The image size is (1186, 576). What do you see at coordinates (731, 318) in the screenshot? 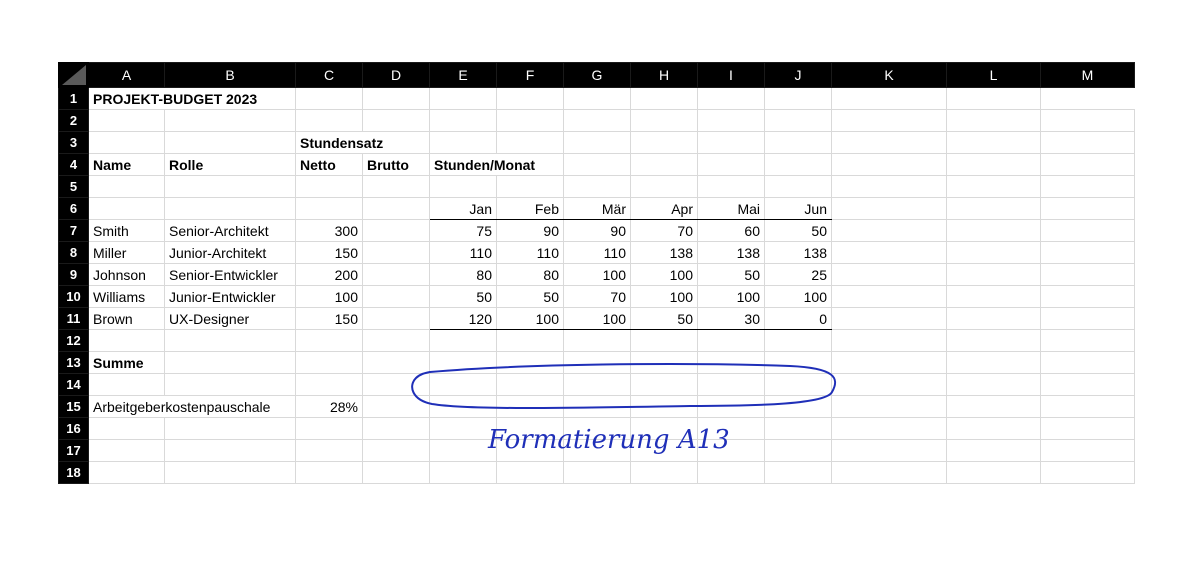
I see `cell-hours: 30` at bounding box center [731, 318].